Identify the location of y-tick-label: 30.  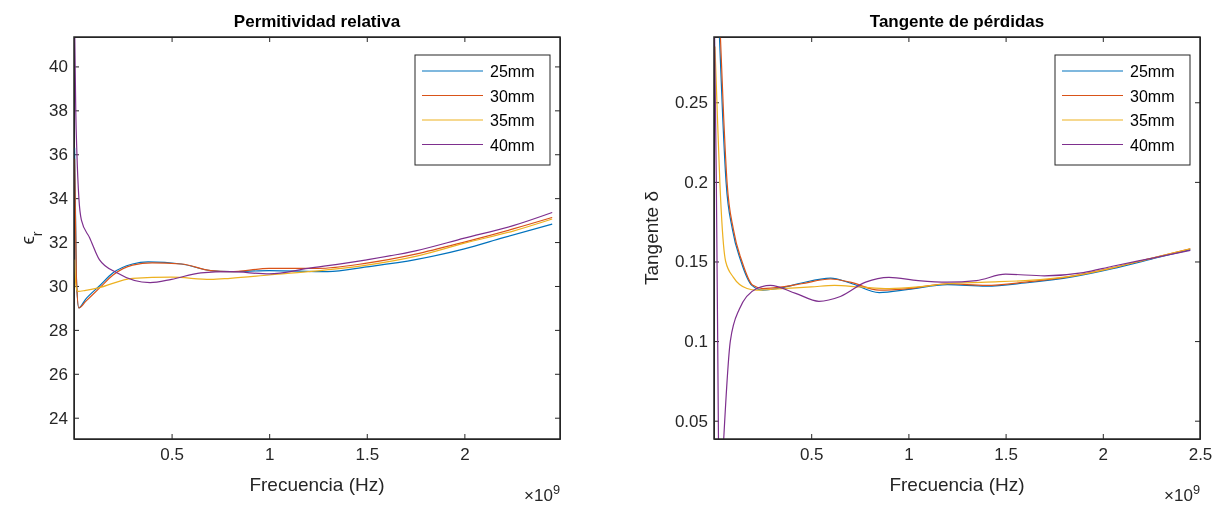
(58, 286).